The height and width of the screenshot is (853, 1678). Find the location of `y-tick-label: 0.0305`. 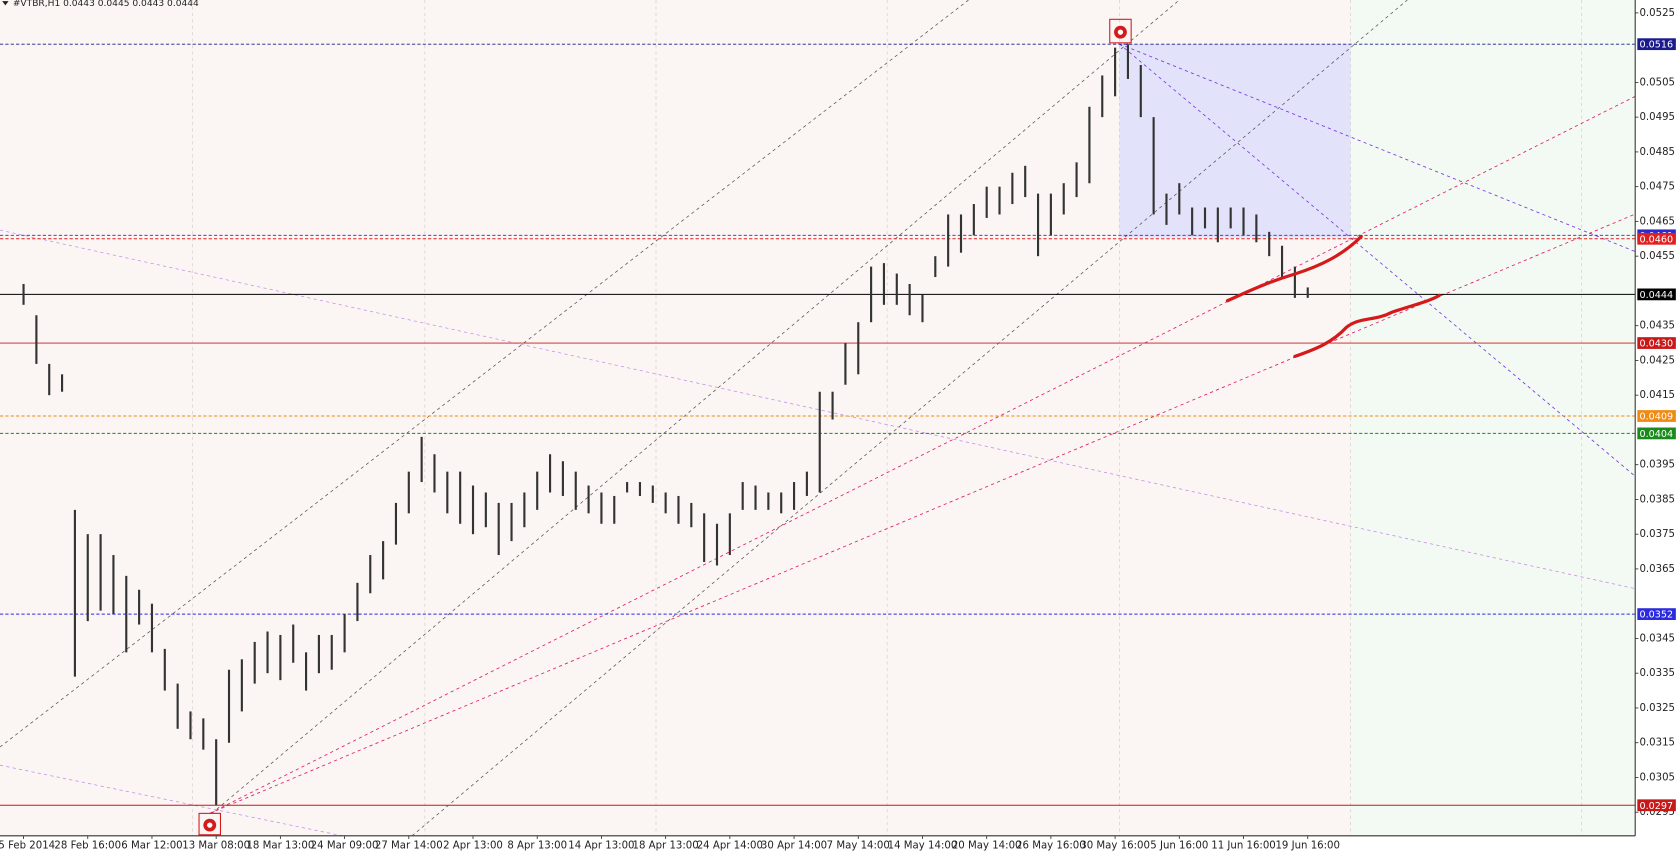

y-tick-label: 0.0305 is located at coordinates (1657, 777).